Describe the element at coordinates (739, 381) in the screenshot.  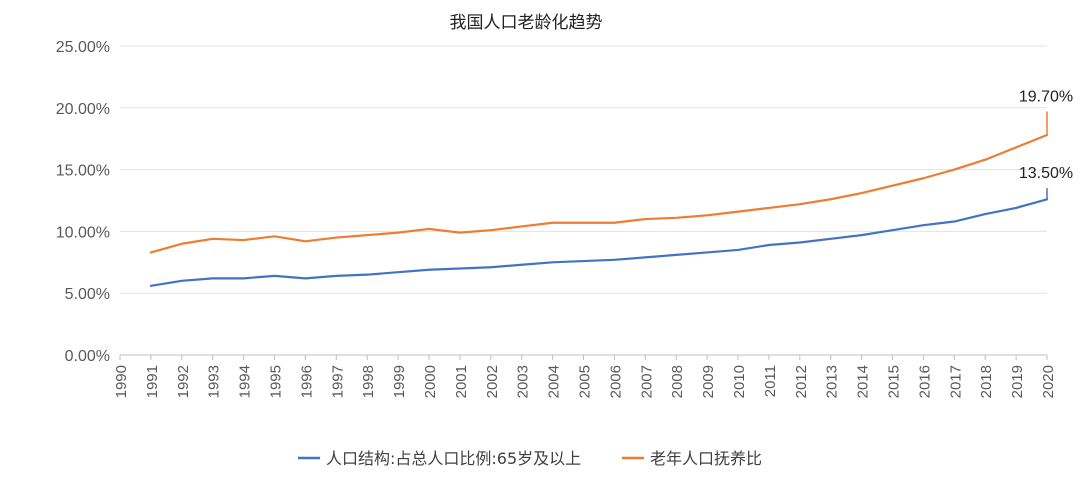
I see `x-tick-label: 2010` at that location.